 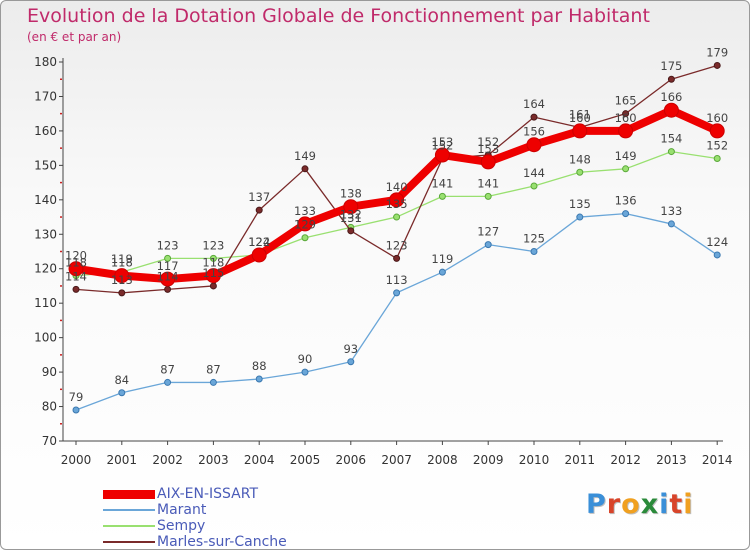 I want to click on logo-letter: o, so click(x=631, y=504).